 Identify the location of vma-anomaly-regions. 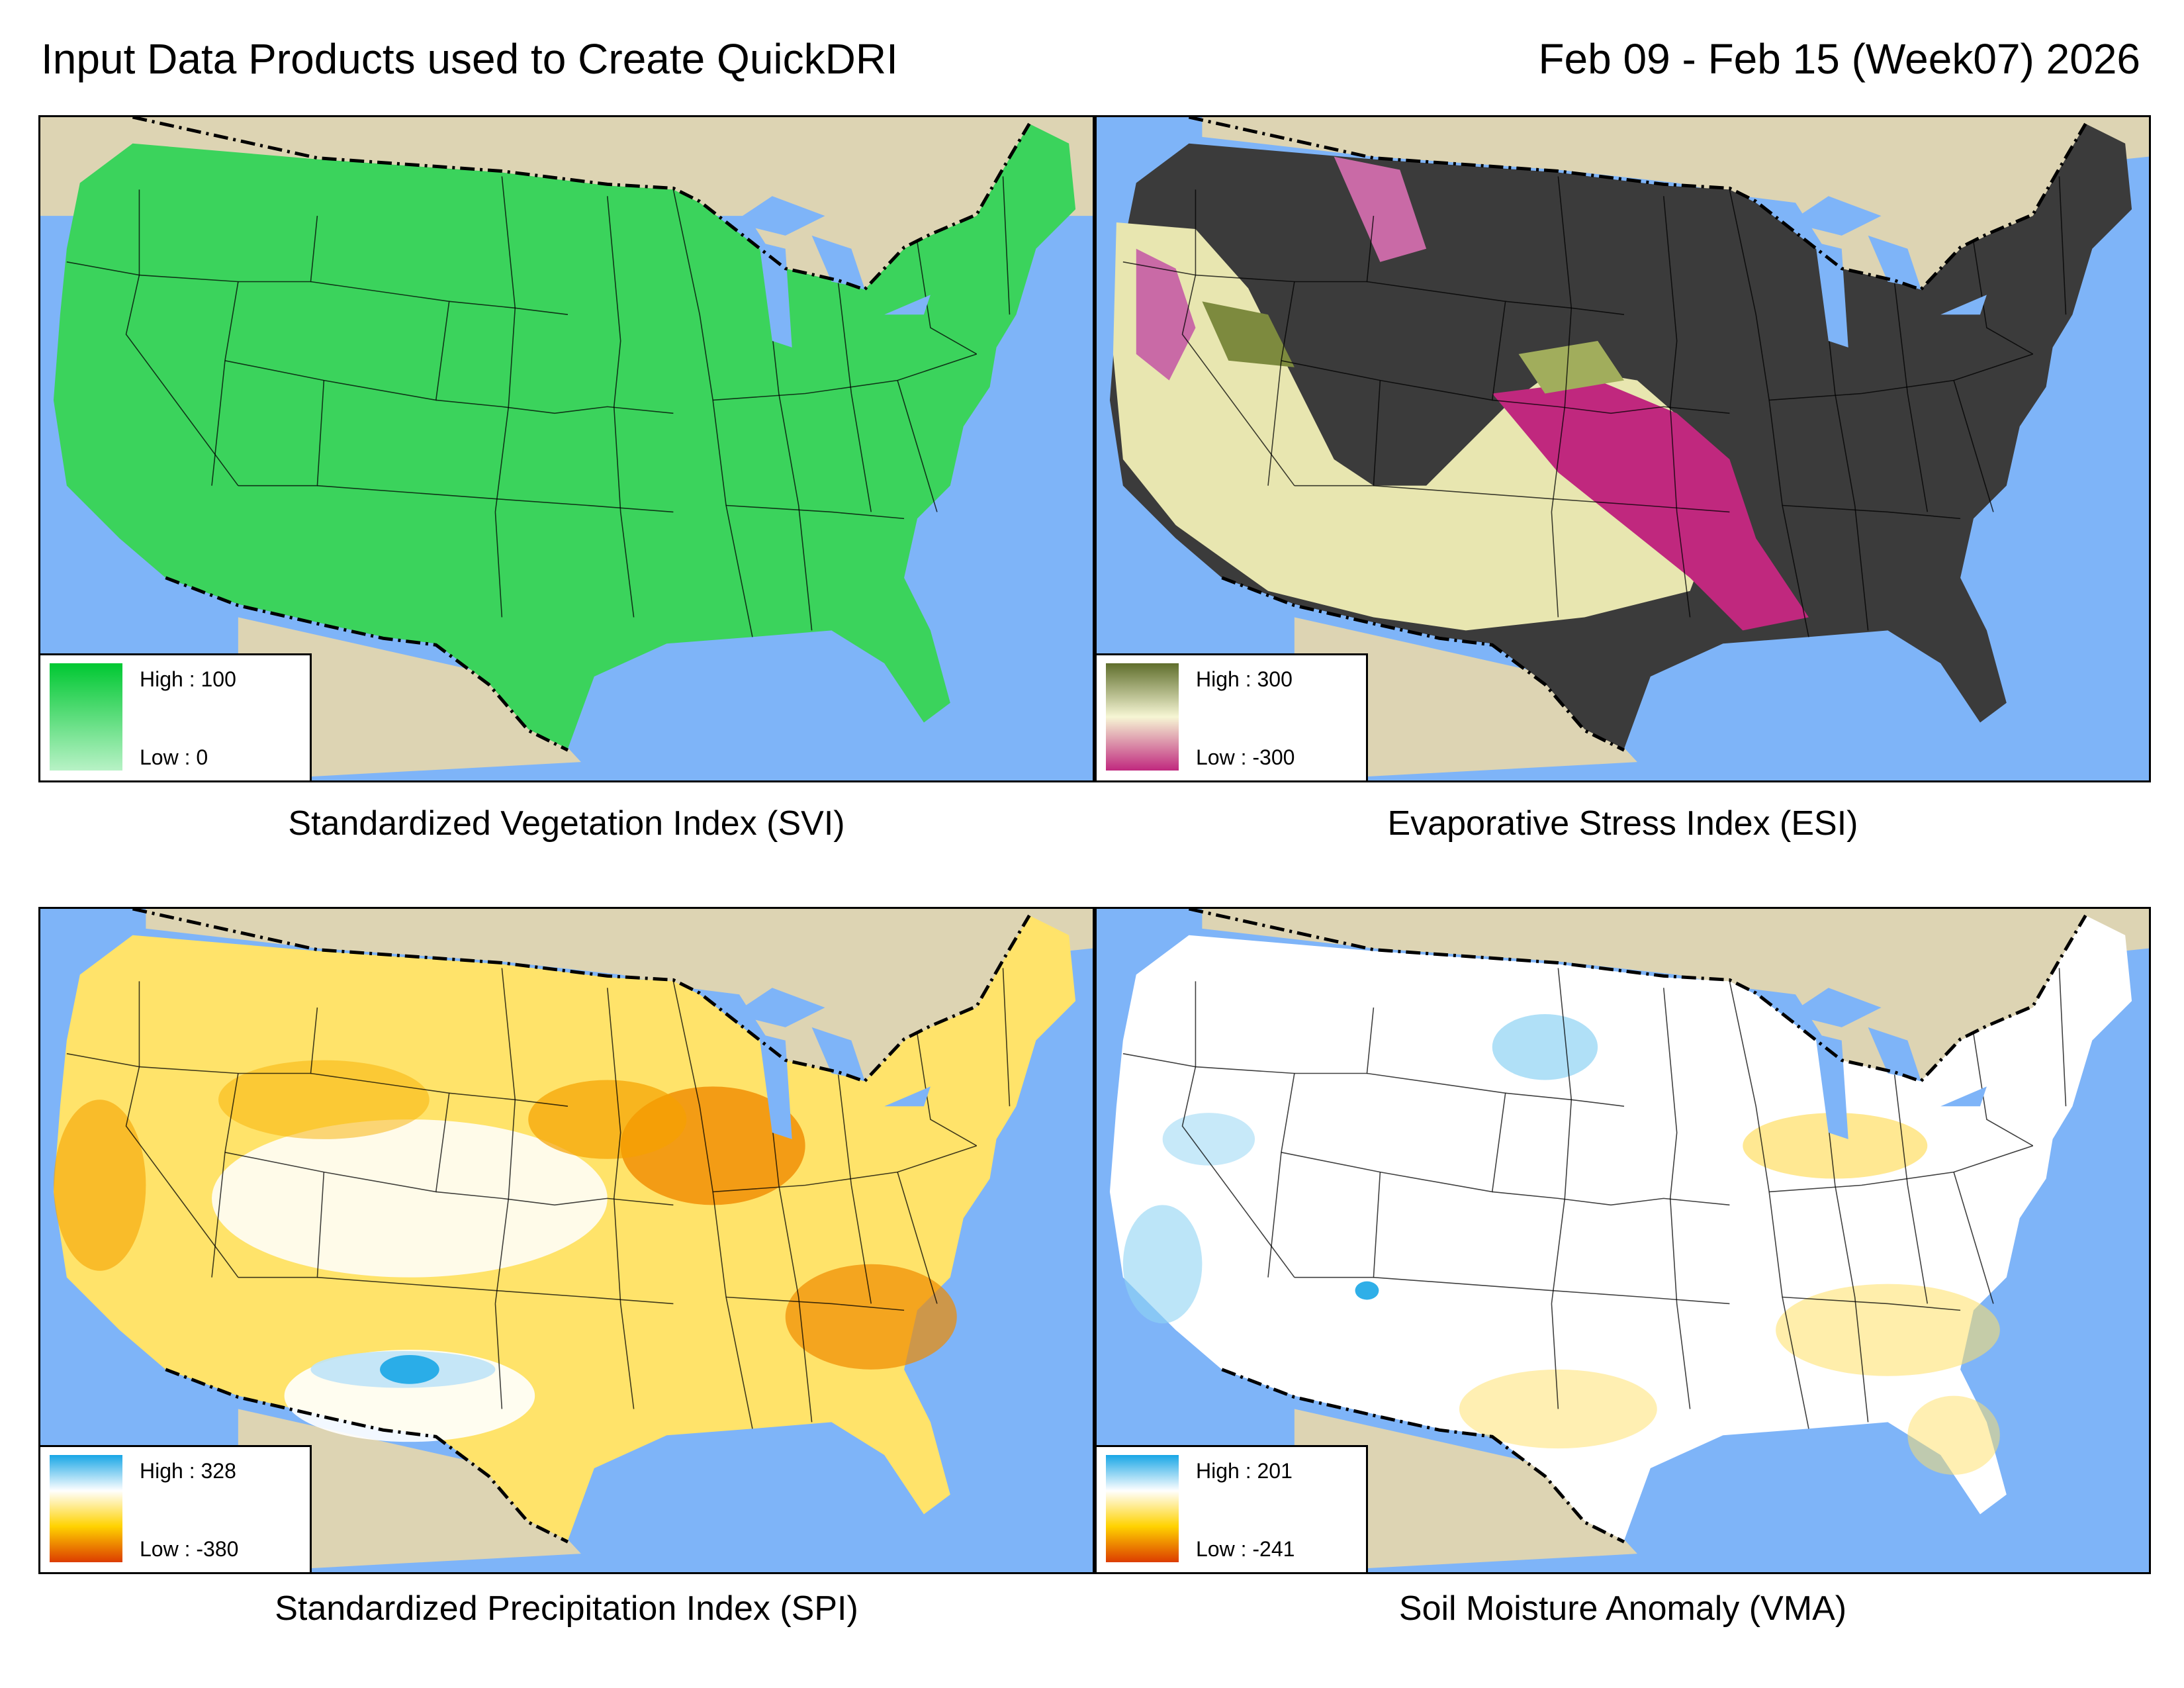
(1561, 1244).